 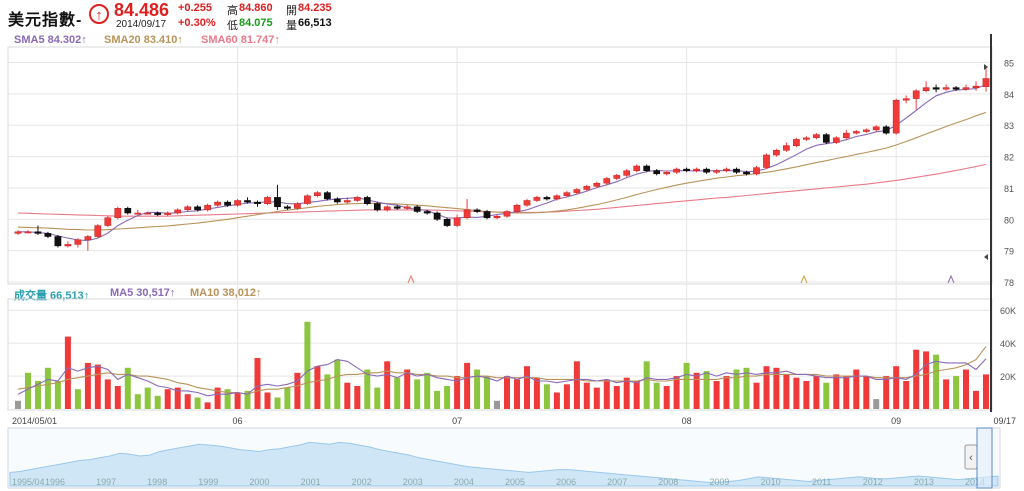 I want to click on low-label: 低, so click(x=232, y=26).